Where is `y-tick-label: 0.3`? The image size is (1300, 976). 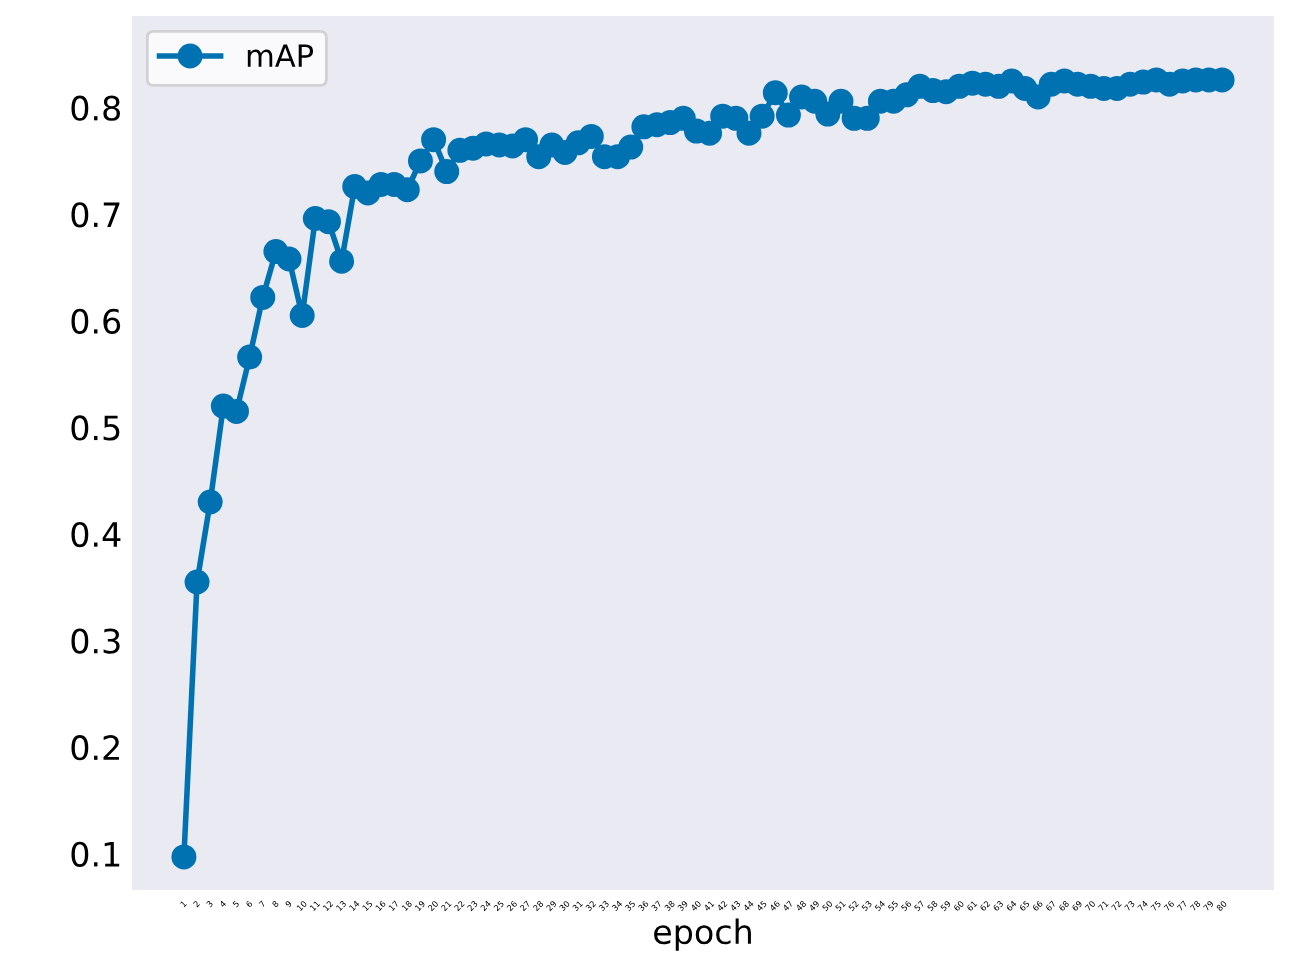 y-tick-label: 0.3 is located at coordinates (95, 641).